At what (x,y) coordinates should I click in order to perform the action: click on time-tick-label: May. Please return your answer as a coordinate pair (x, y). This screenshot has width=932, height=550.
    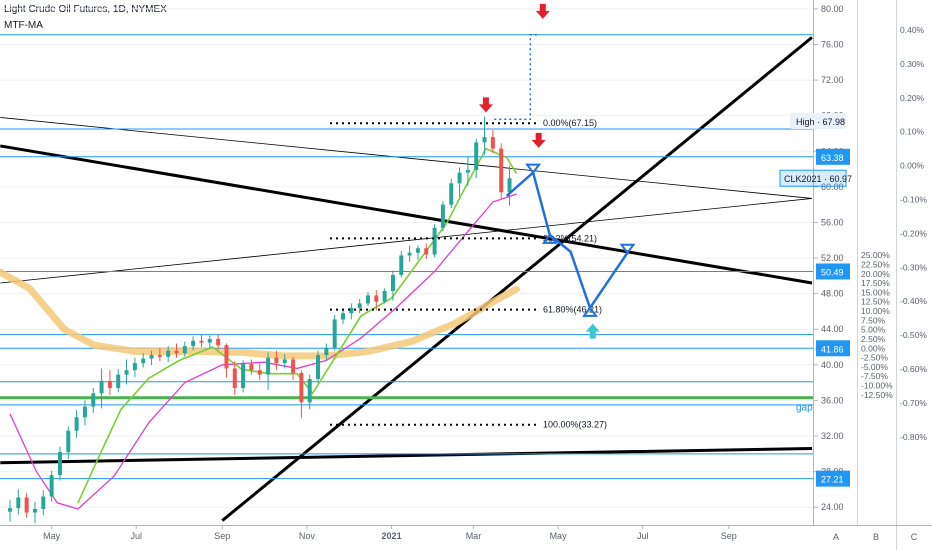
    Looking at the image, I should click on (52, 536).